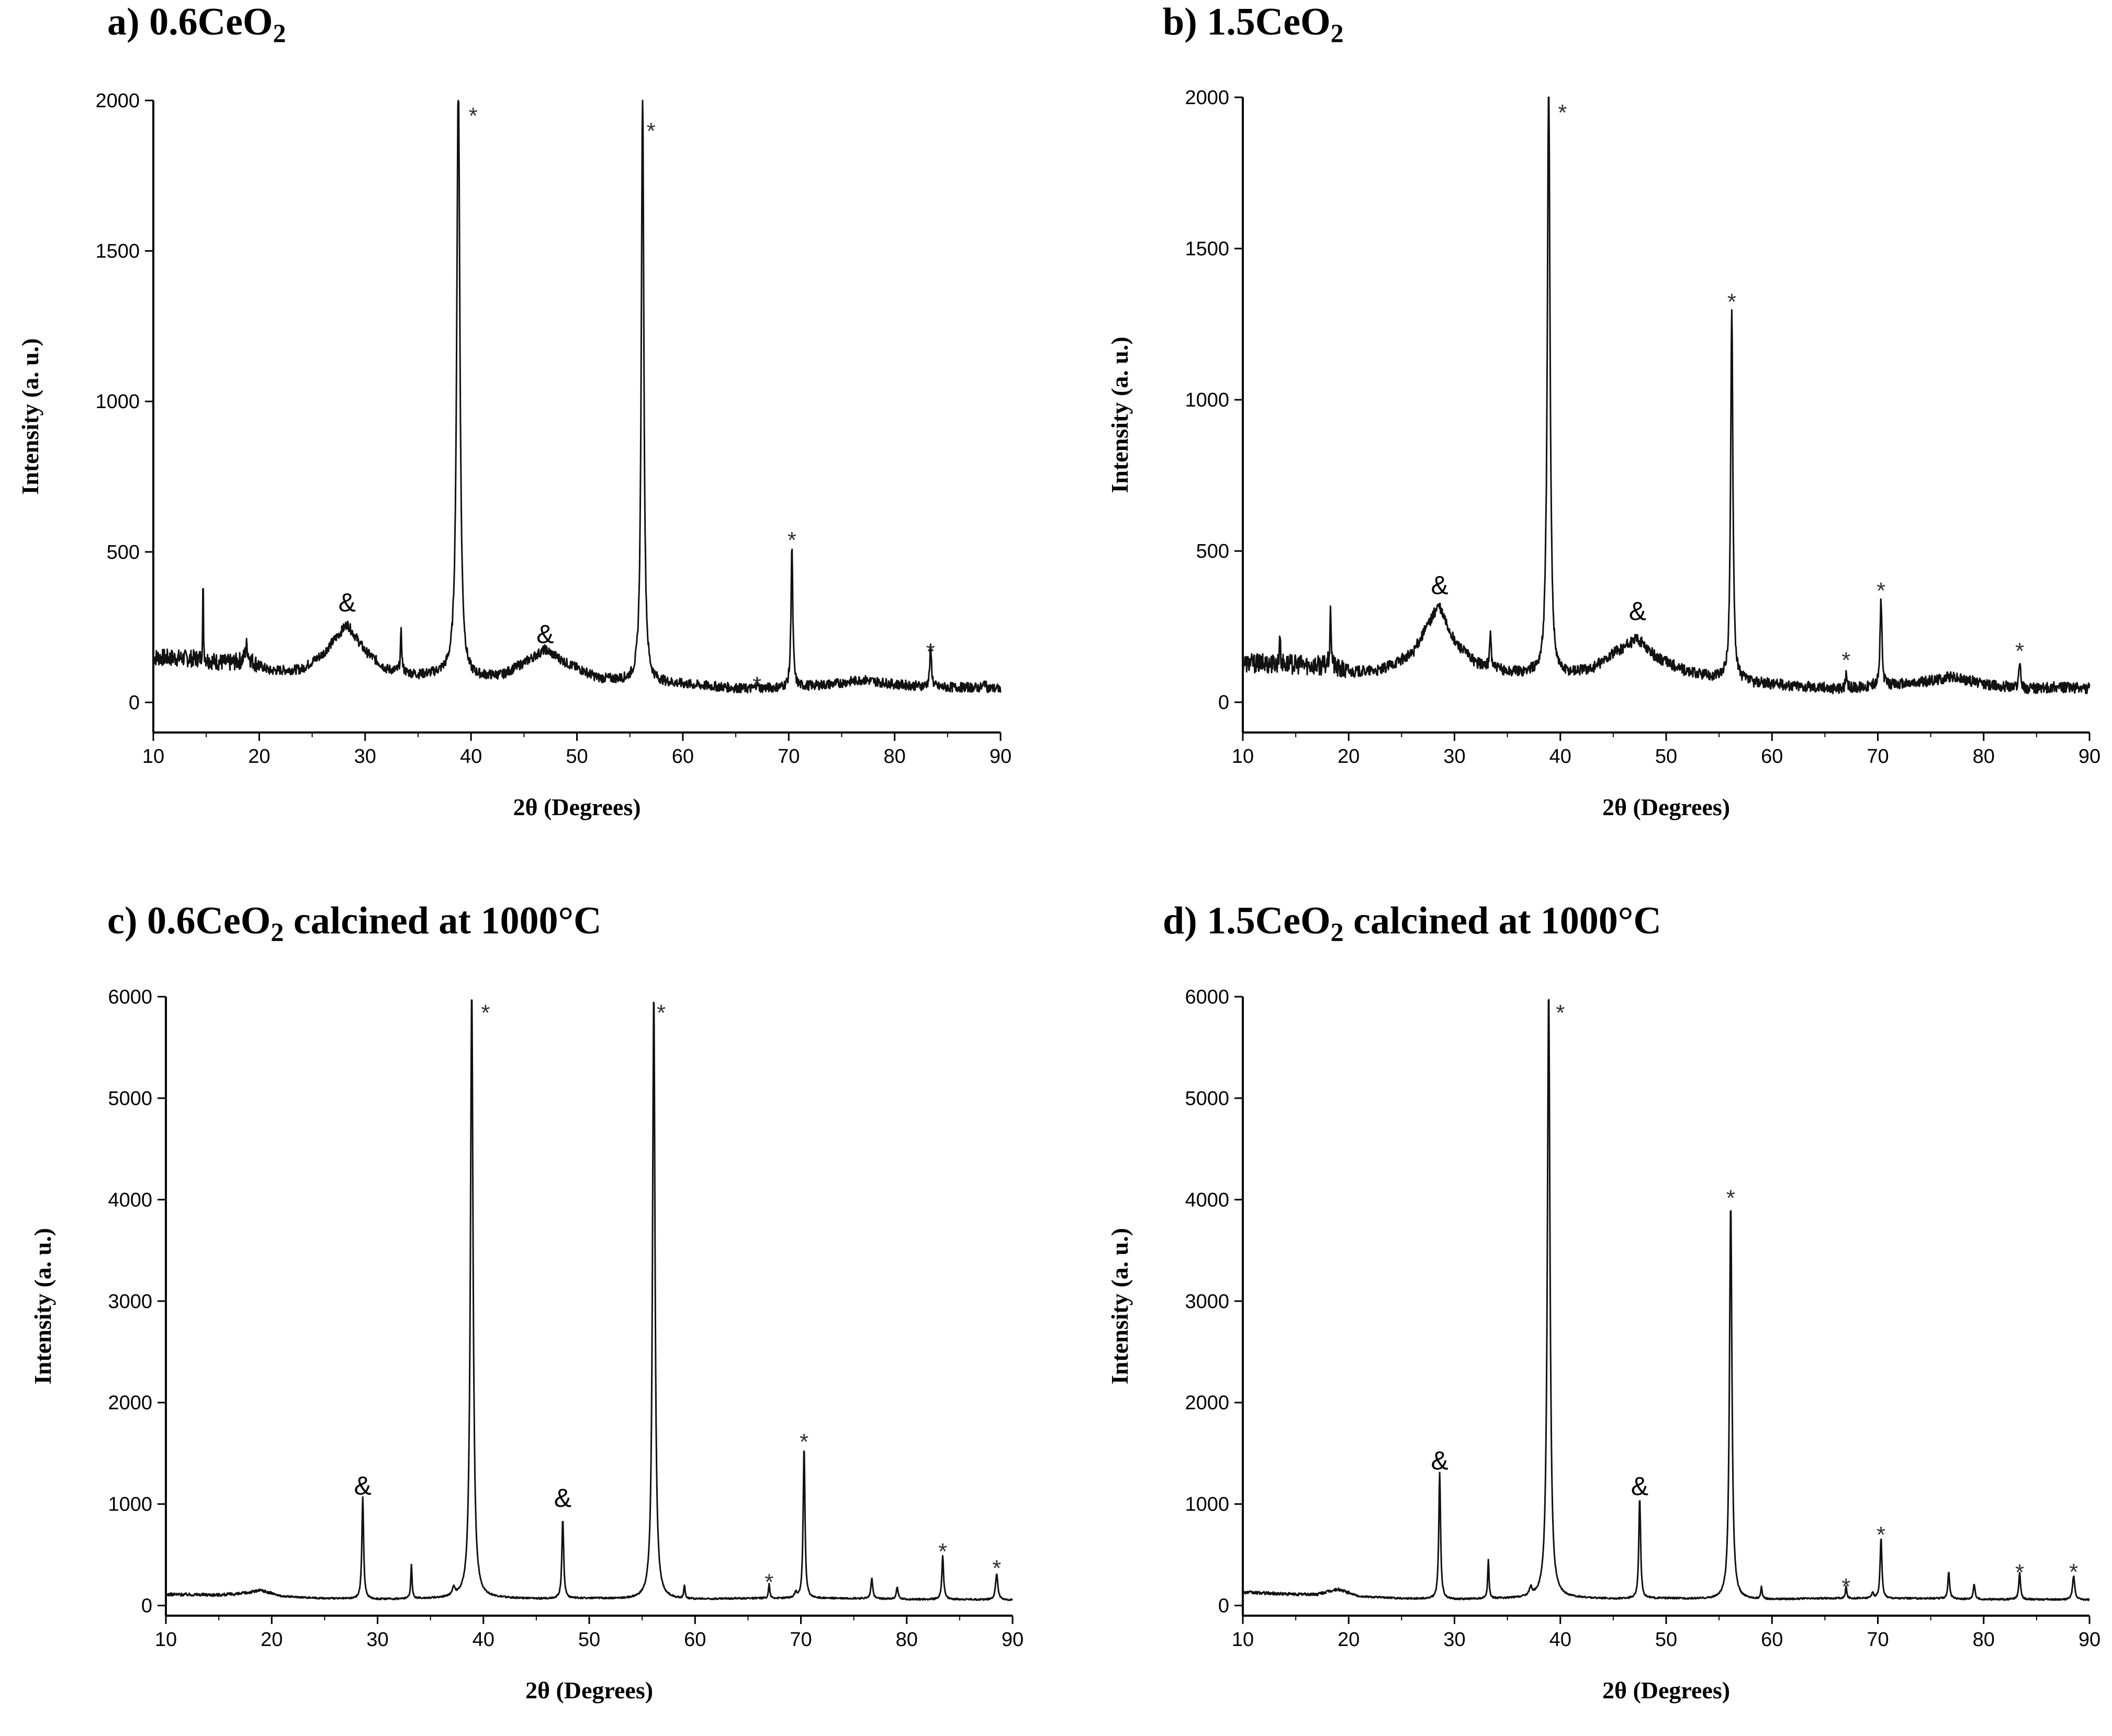 The width and height of the screenshot is (2112, 1736). Describe the element at coordinates (1412, 923) in the screenshot. I see `panel-d-title: d) 1.5CeO2 calcined at 1000°C` at that location.